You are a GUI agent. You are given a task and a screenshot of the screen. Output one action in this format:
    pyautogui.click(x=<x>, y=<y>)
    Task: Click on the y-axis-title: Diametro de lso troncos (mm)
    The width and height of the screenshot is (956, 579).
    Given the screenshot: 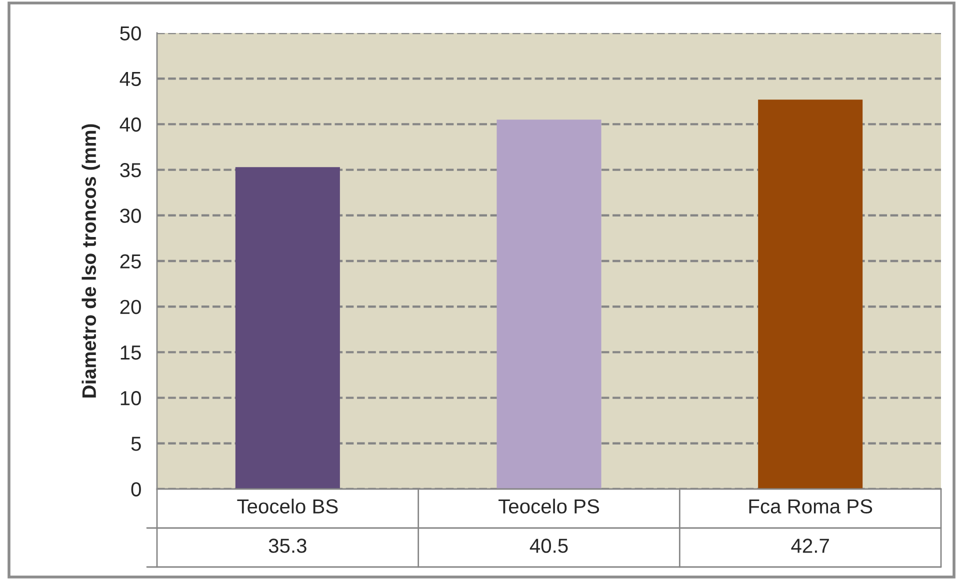 What is the action you would take?
    pyautogui.click(x=91, y=261)
    